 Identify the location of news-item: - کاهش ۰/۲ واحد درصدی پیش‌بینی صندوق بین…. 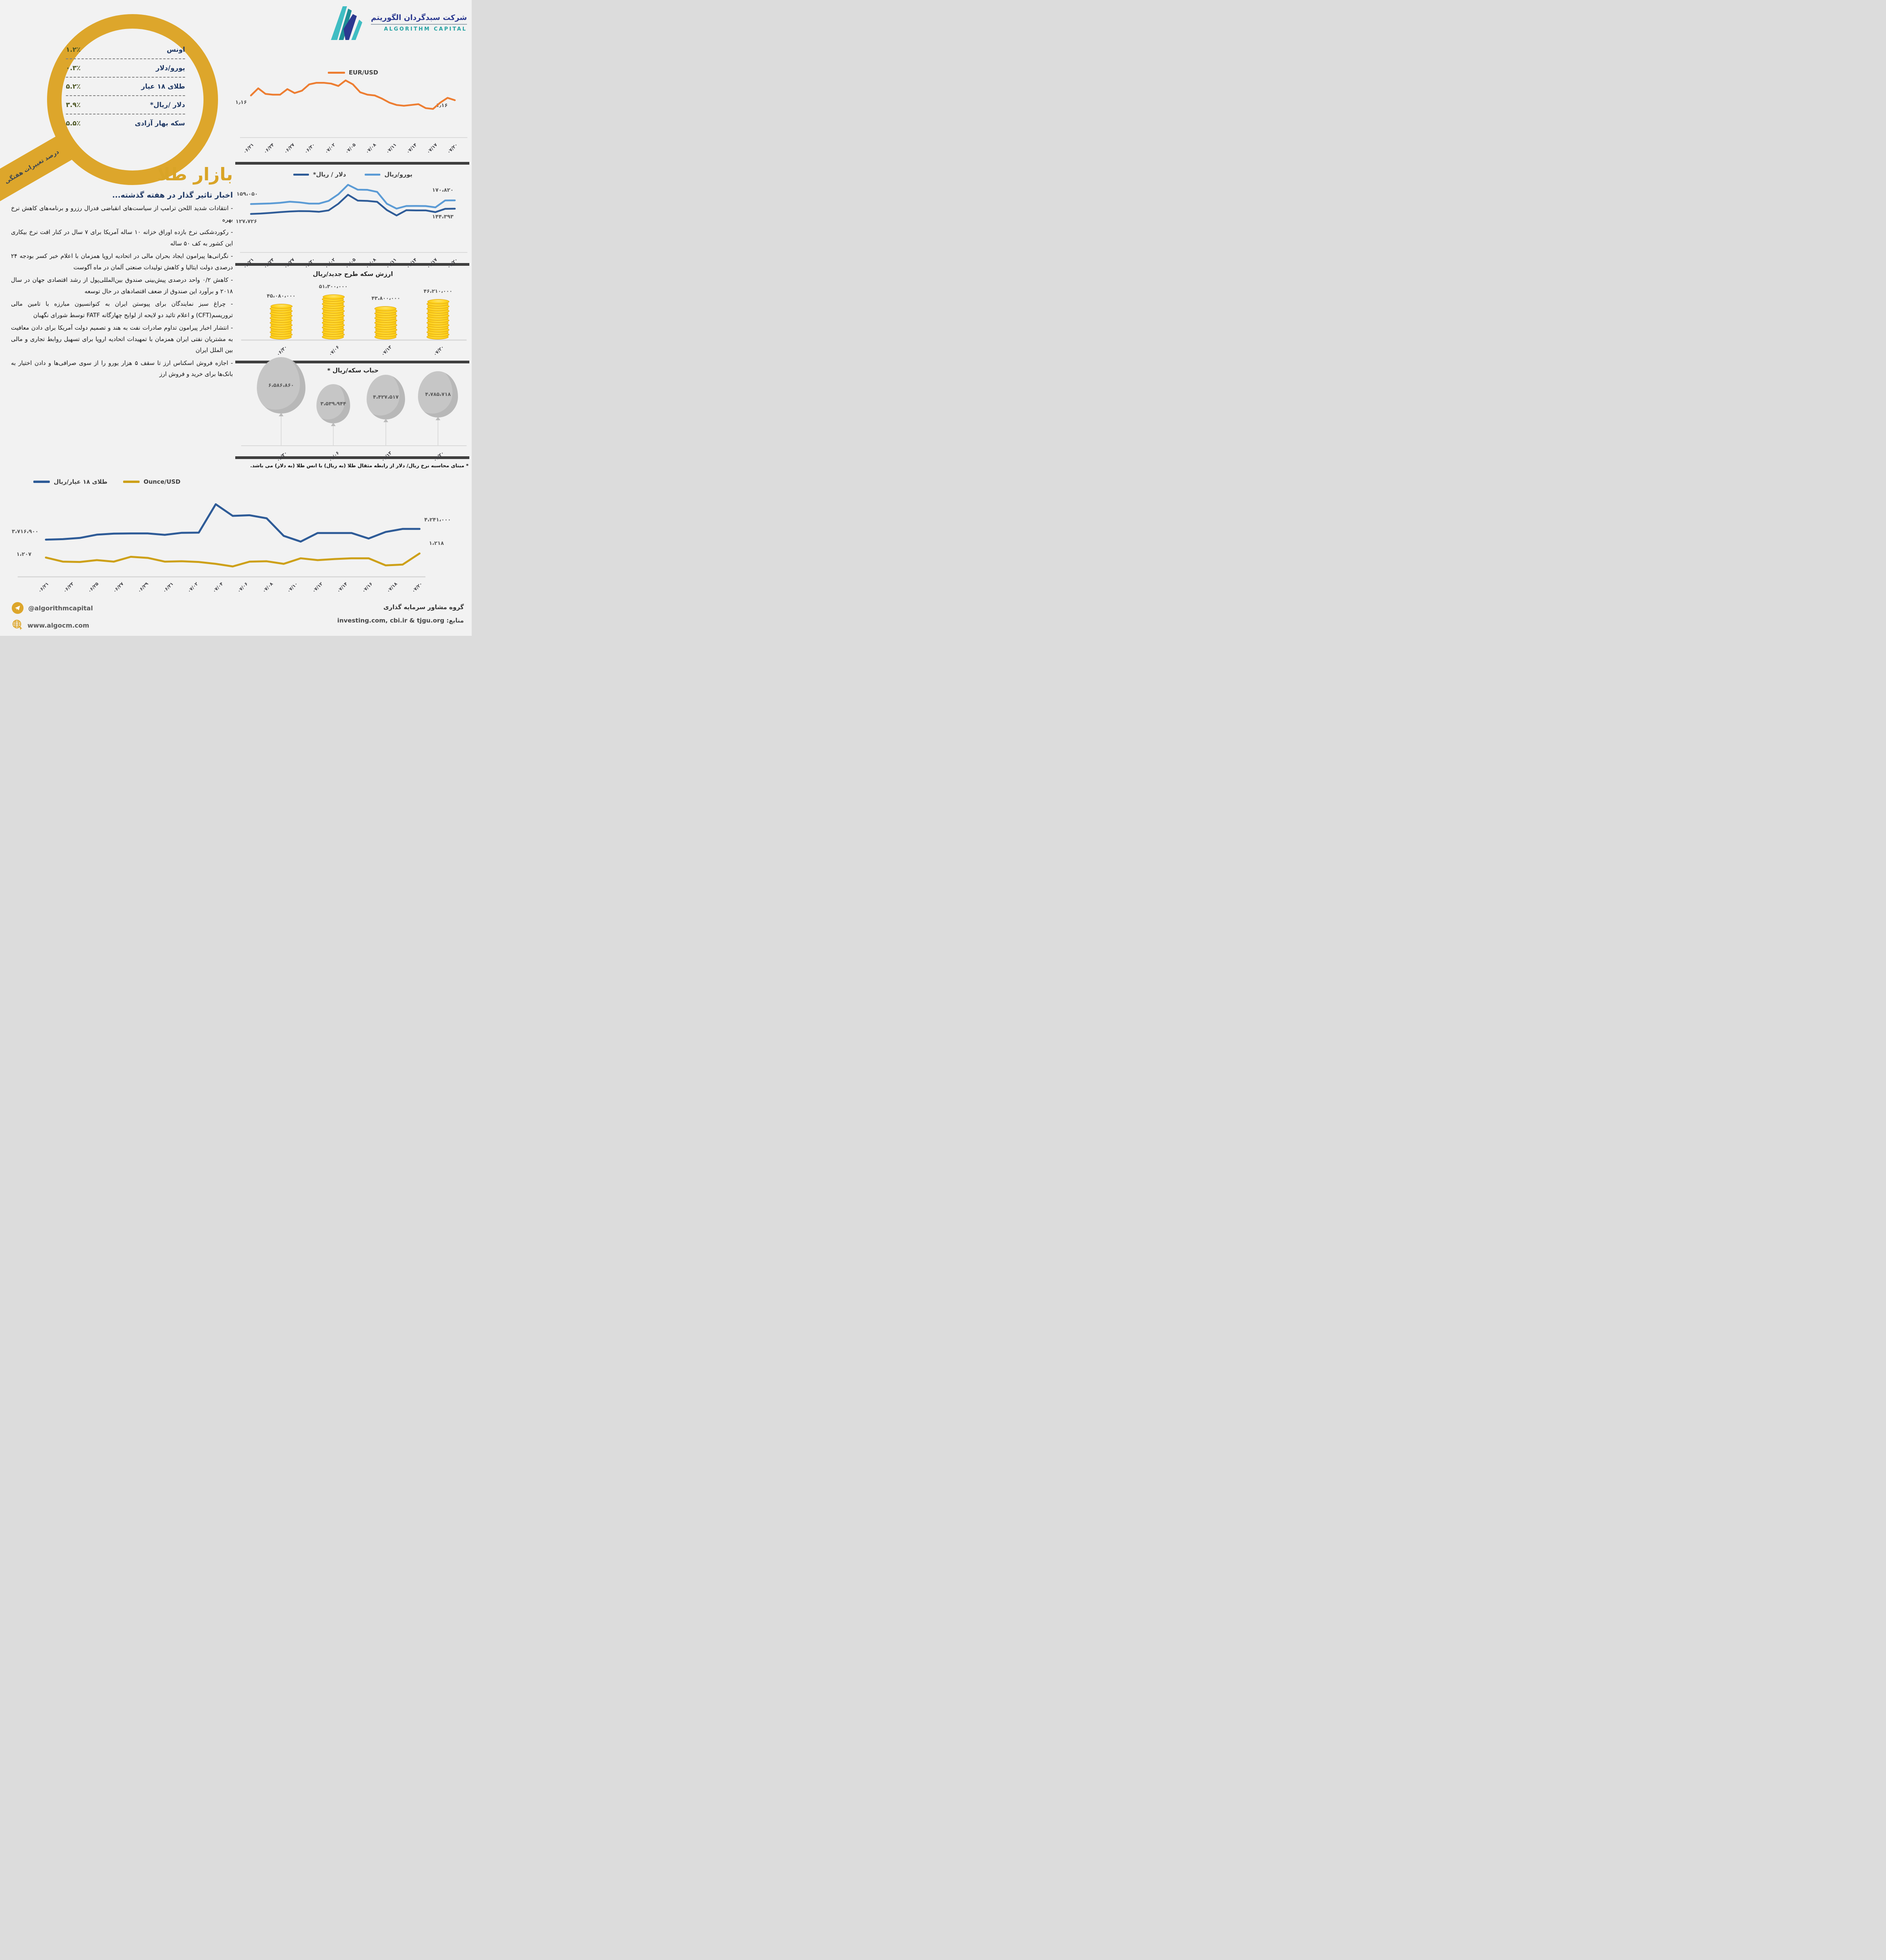
(122, 285).